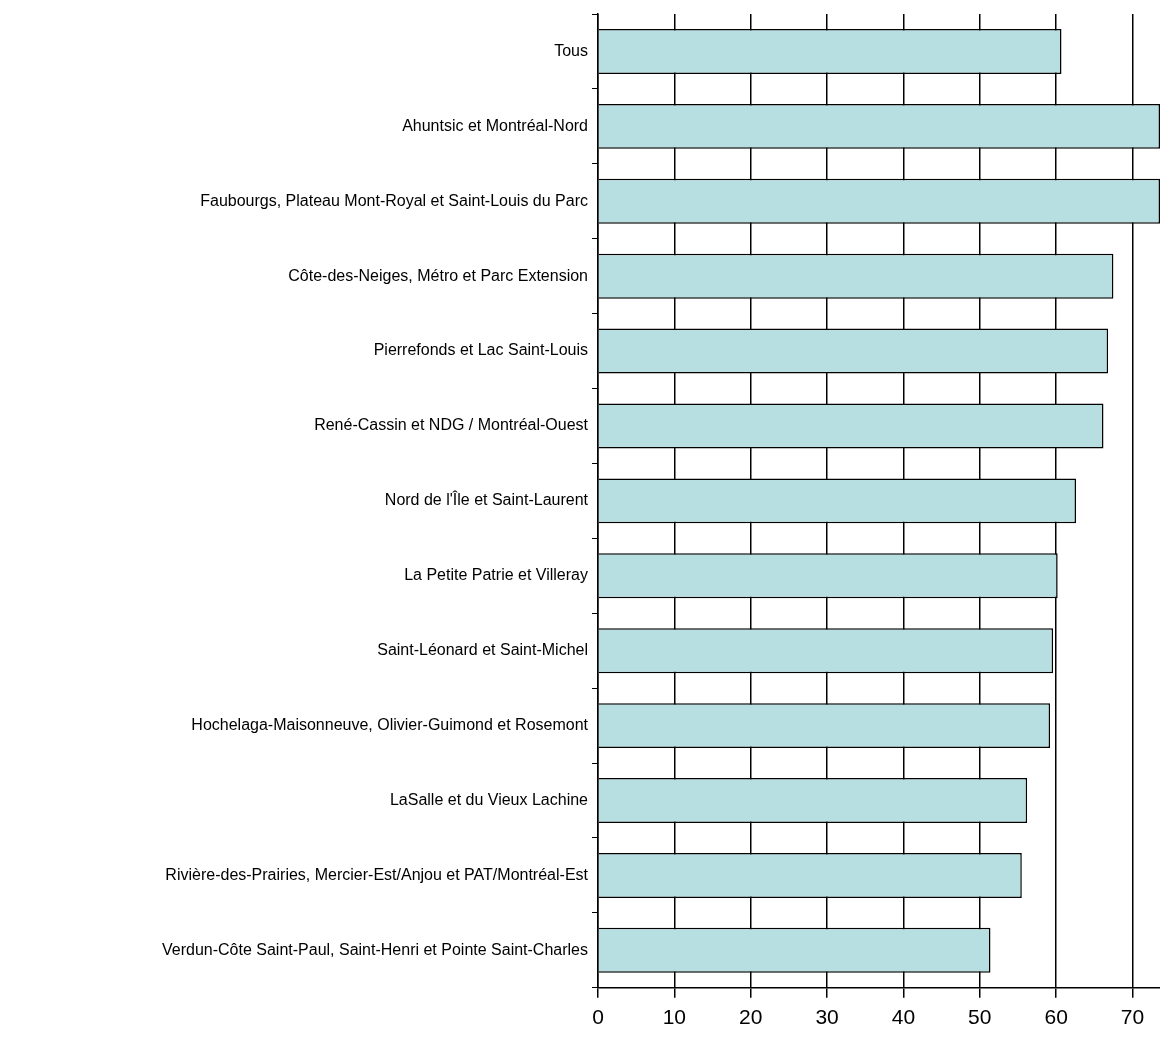 The image size is (1160, 1049). Describe the element at coordinates (495, 125) in the screenshot. I see `y-tick-label: Ahuntsic et Montréal-Nord` at that location.